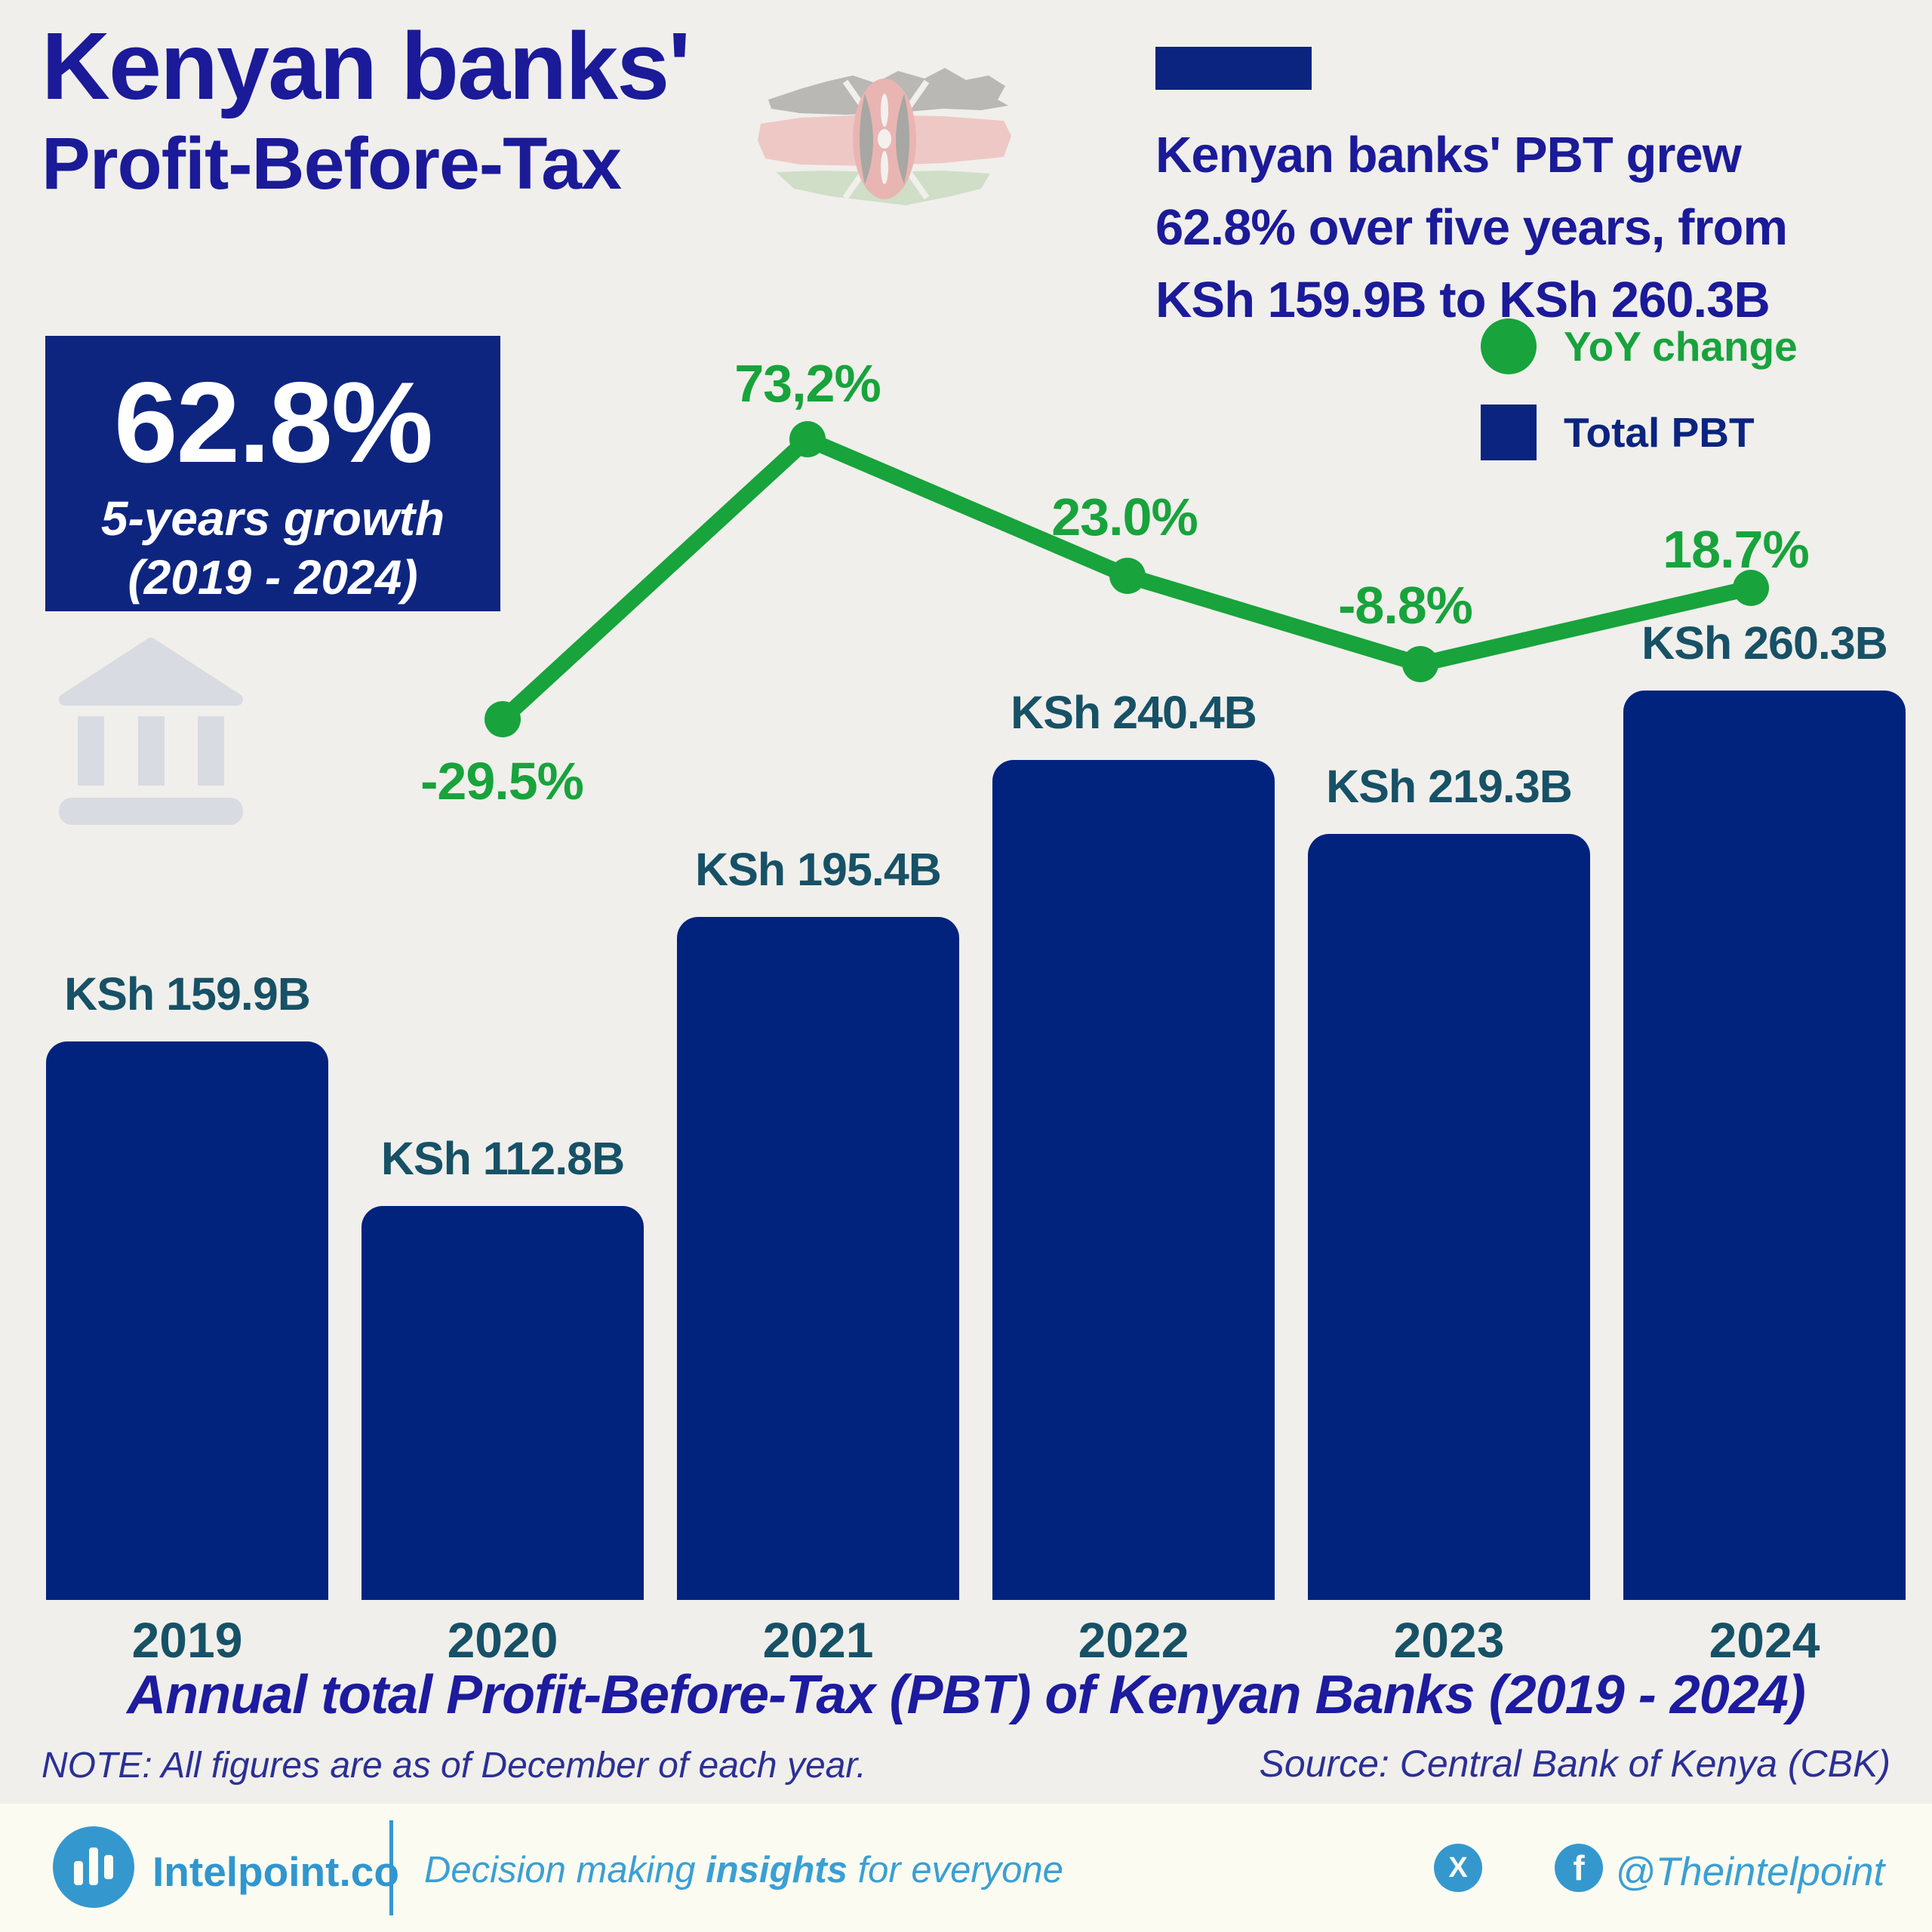 Image resolution: width=1932 pixels, height=1932 pixels. I want to click on axis-year-2019: 2019, so click(187, 1640).